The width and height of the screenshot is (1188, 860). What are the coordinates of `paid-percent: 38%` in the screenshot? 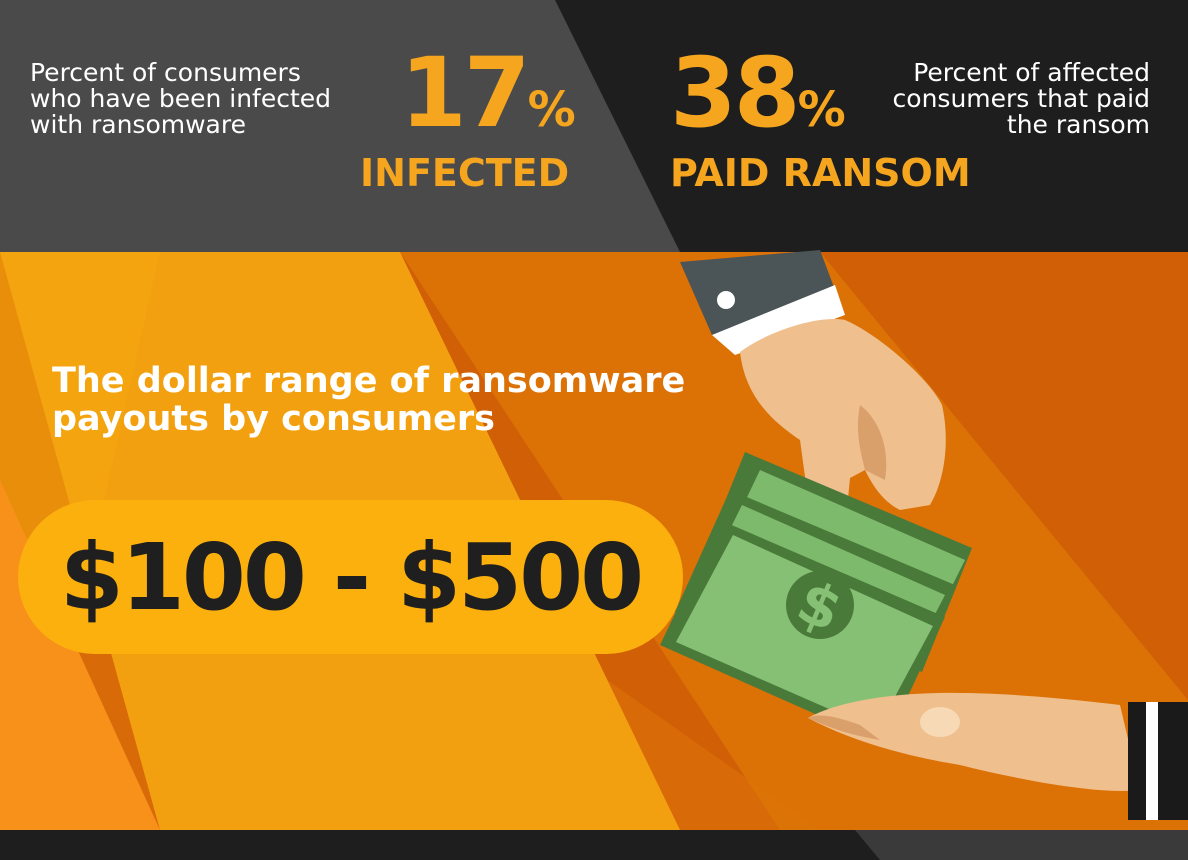 It's located at (758, 93).